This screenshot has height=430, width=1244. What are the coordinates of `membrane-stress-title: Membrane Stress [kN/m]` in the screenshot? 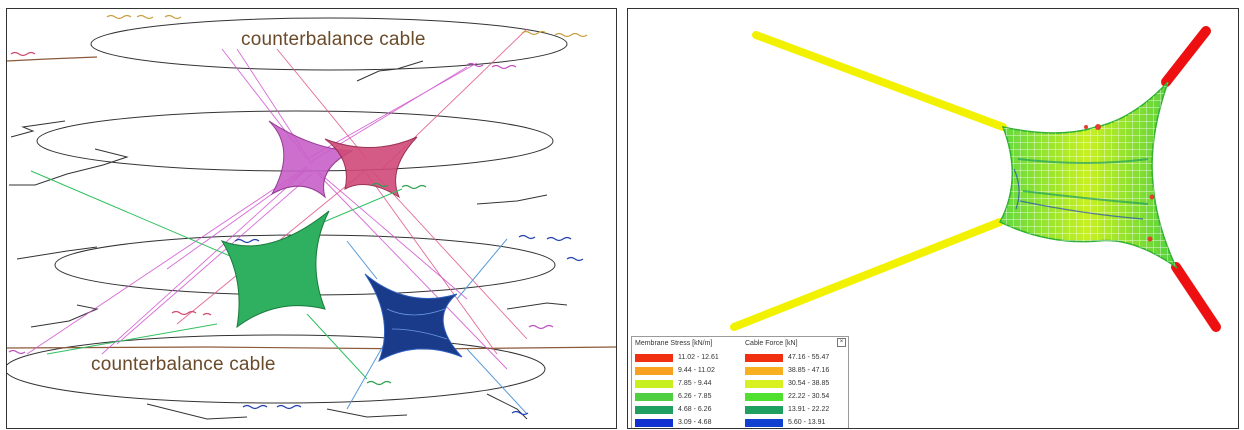 It's located at (674, 343).